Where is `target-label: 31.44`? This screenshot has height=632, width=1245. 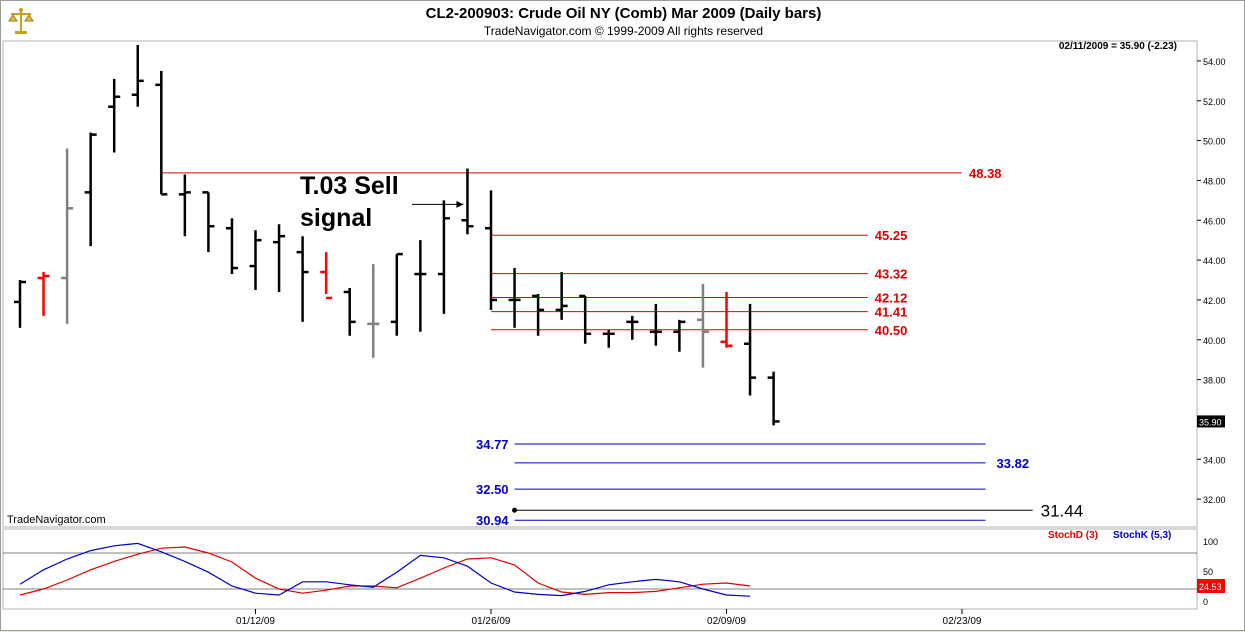 target-label: 31.44 is located at coordinates (1062, 510).